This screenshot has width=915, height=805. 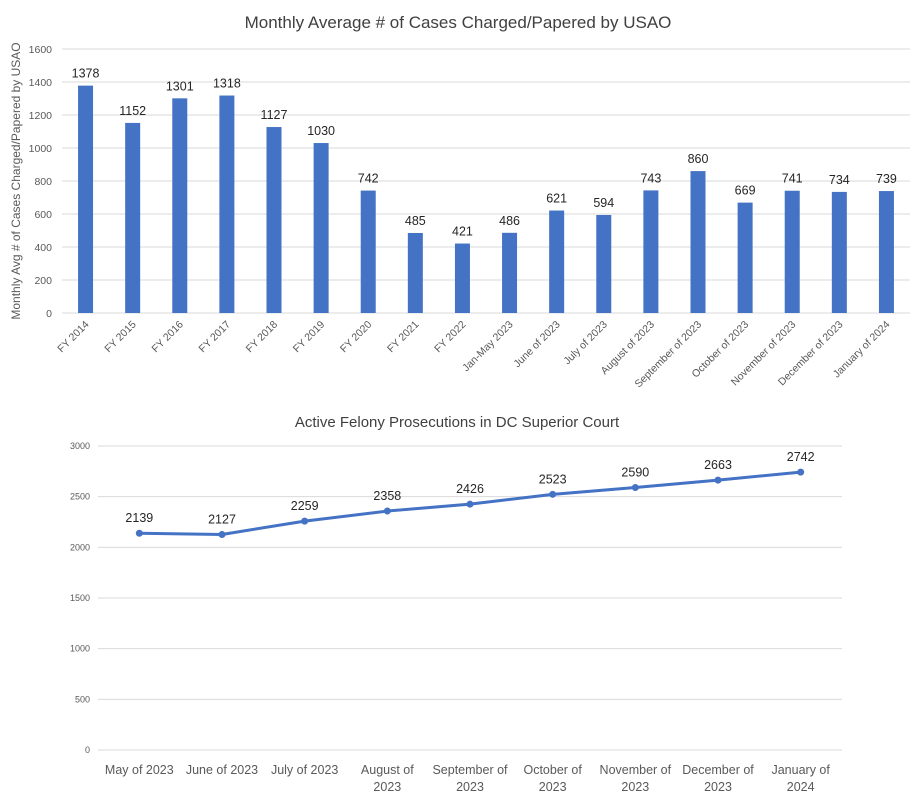 I want to click on x-tick-label: November of, so click(x=636, y=770).